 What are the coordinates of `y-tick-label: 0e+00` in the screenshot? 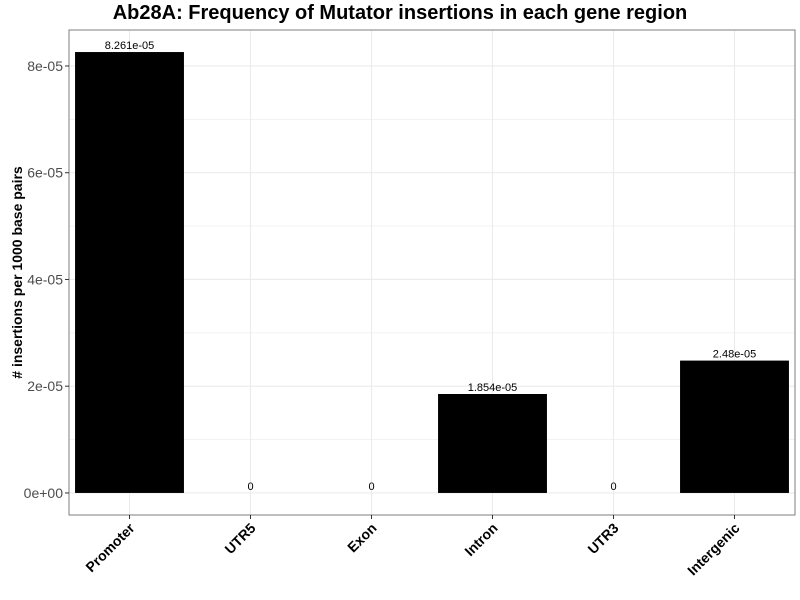 It's located at (44, 493).